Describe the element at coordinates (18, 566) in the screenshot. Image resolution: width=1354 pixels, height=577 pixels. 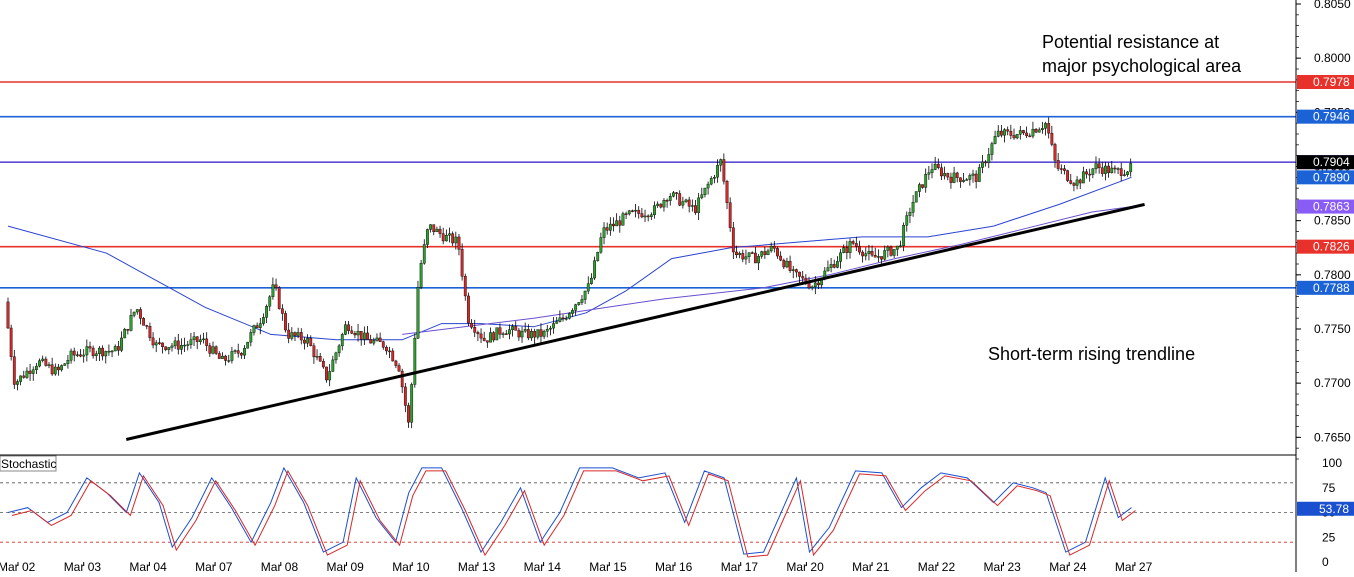
I see `x-tick-label: Mar 02` at that location.